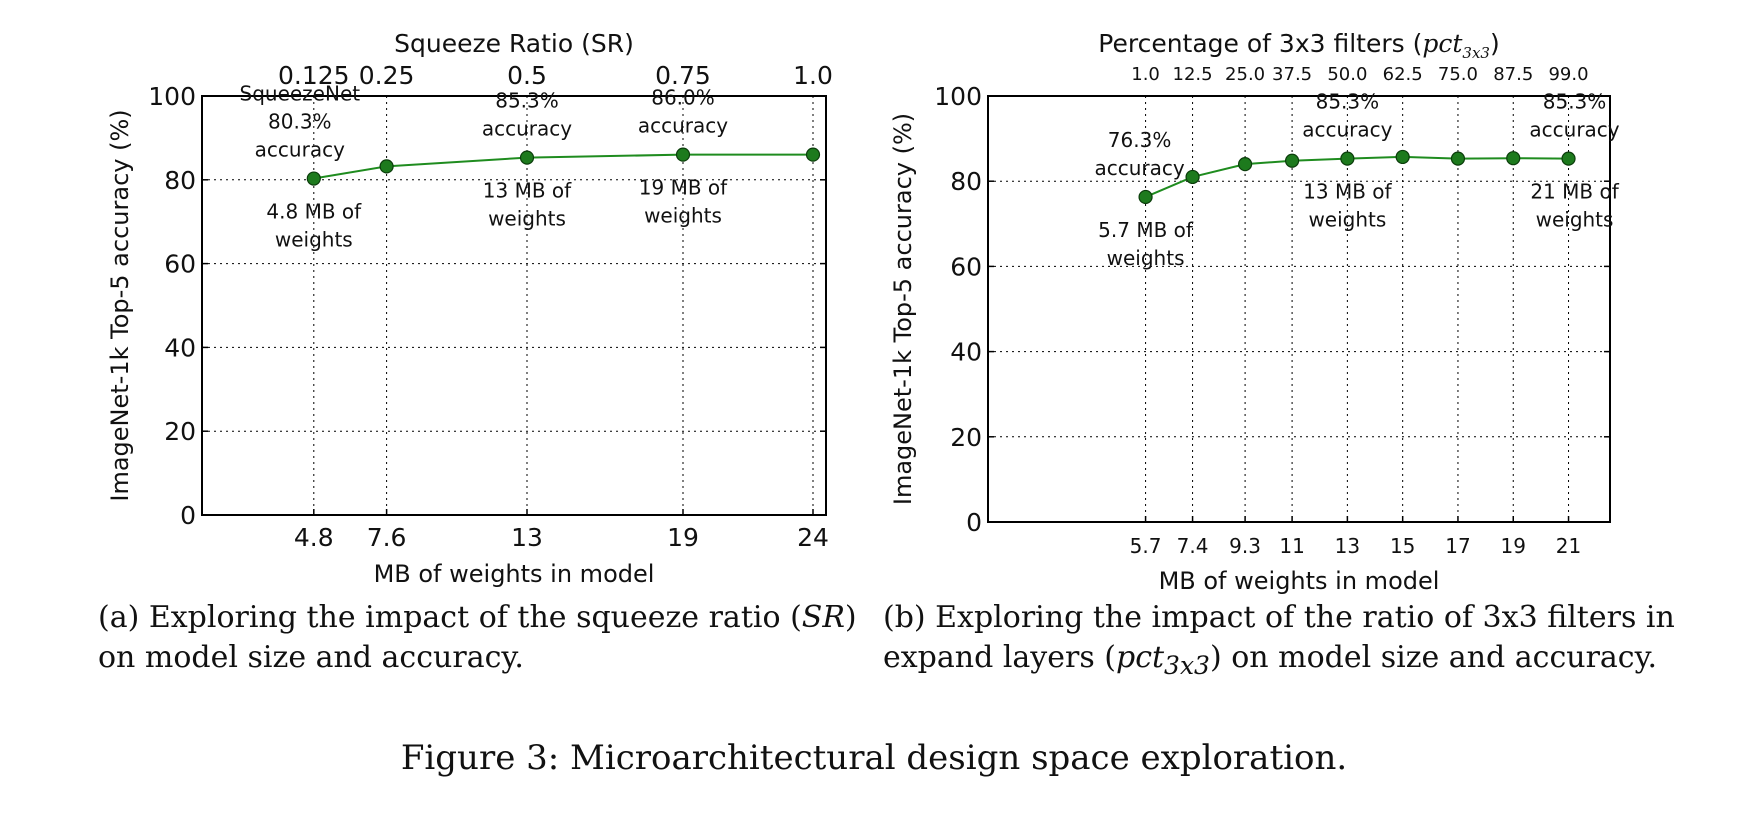  What do you see at coordinates (514, 43) in the screenshot?
I see `top-axis-label: Squeeze Ratio (SR)` at bounding box center [514, 43].